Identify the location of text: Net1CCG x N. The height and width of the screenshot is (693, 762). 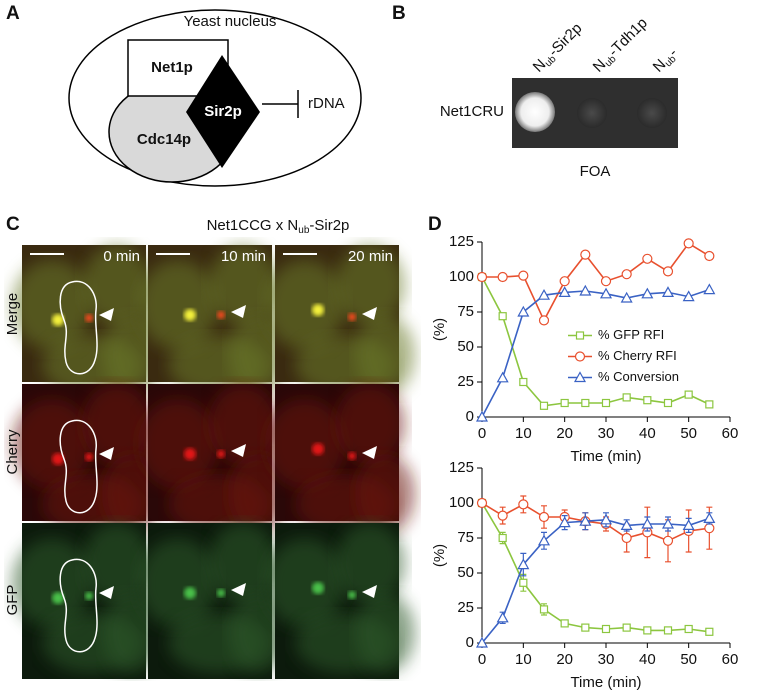
(253, 225).